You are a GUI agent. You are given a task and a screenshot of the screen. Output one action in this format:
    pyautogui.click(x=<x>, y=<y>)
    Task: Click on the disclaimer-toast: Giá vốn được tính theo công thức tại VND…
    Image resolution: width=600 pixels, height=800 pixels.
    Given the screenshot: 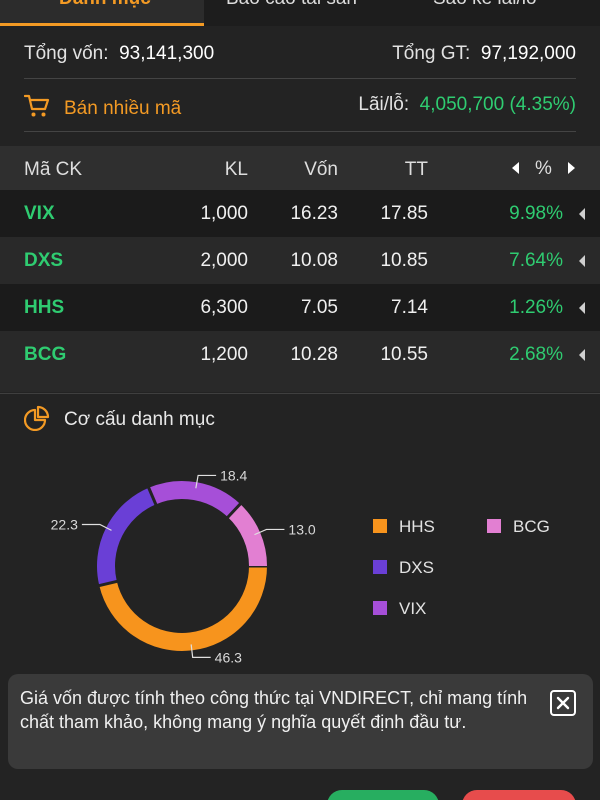 What is the action you would take?
    pyautogui.click(x=300, y=721)
    